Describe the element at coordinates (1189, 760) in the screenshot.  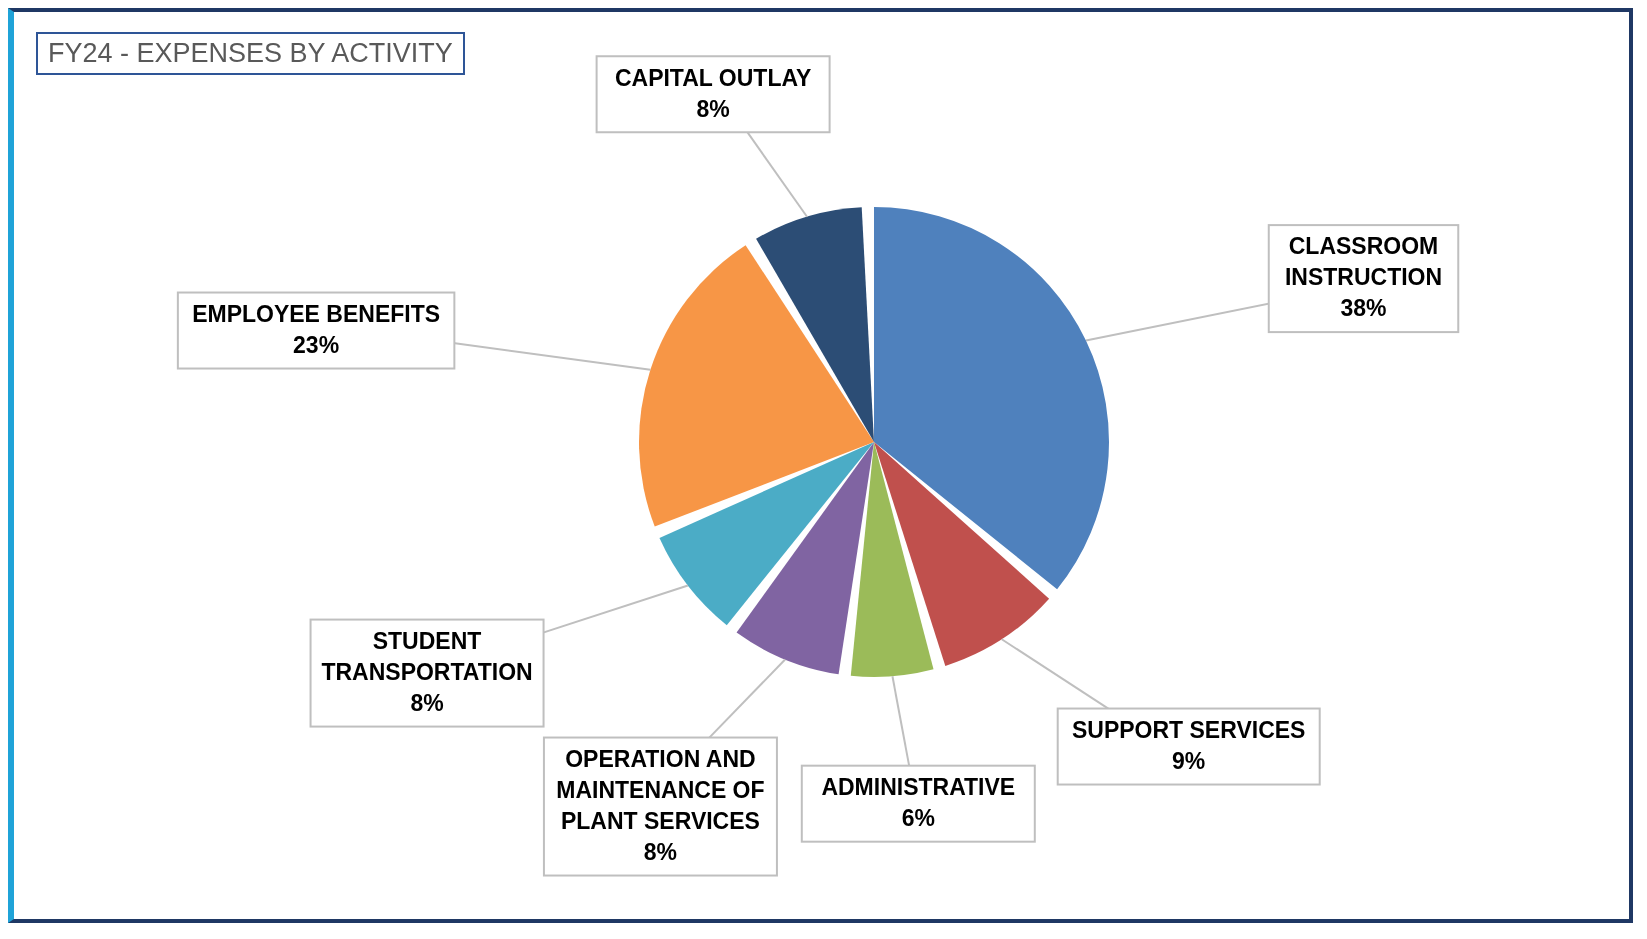
I see `data-label: 9%` at that location.